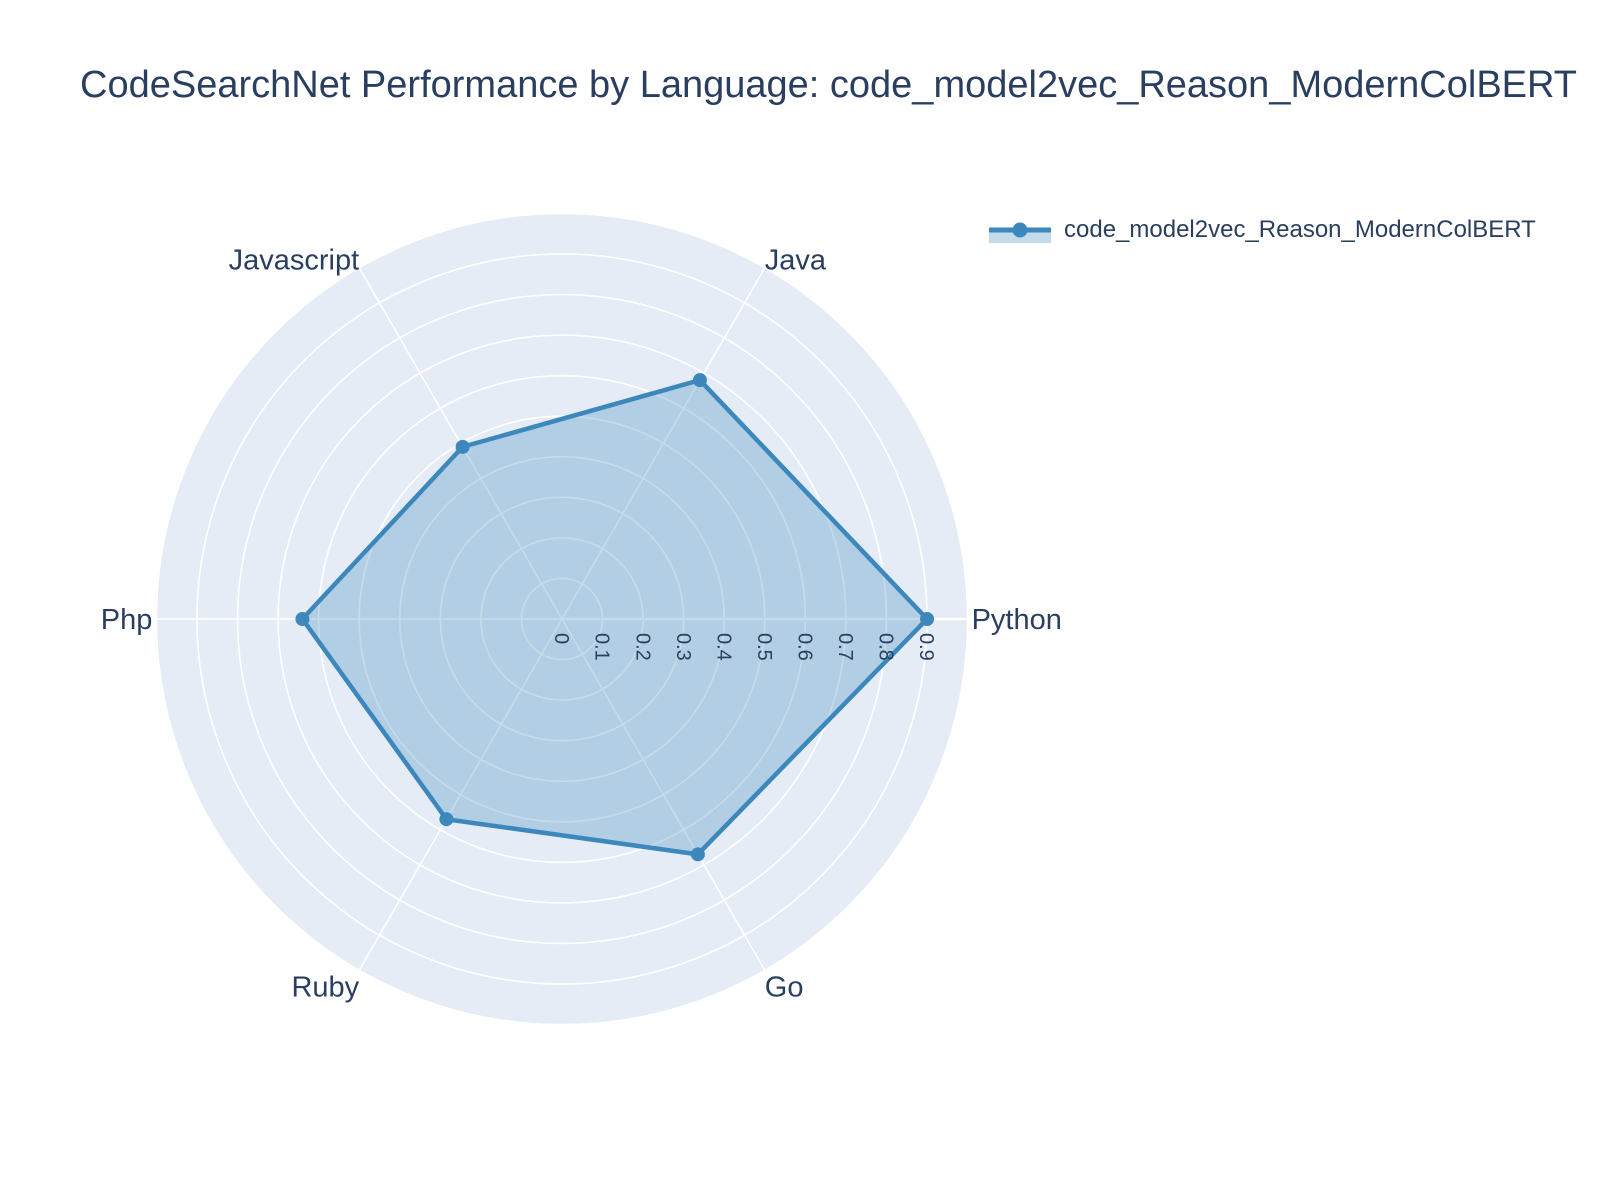 Image resolution: width=1600 pixels, height=1200 pixels. Describe the element at coordinates (1020, 232) in the screenshot. I see `legend-swatch-icon` at that location.